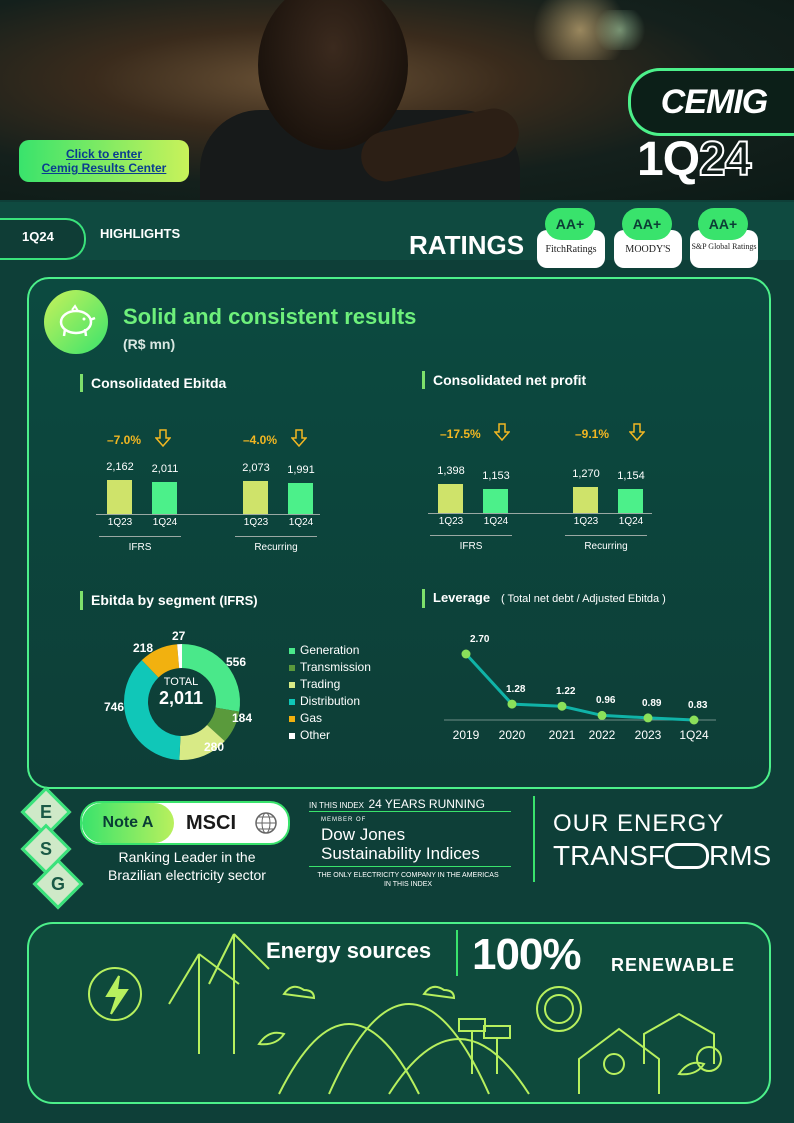  I want to click on leverage-line-chart, so click(580, 687).